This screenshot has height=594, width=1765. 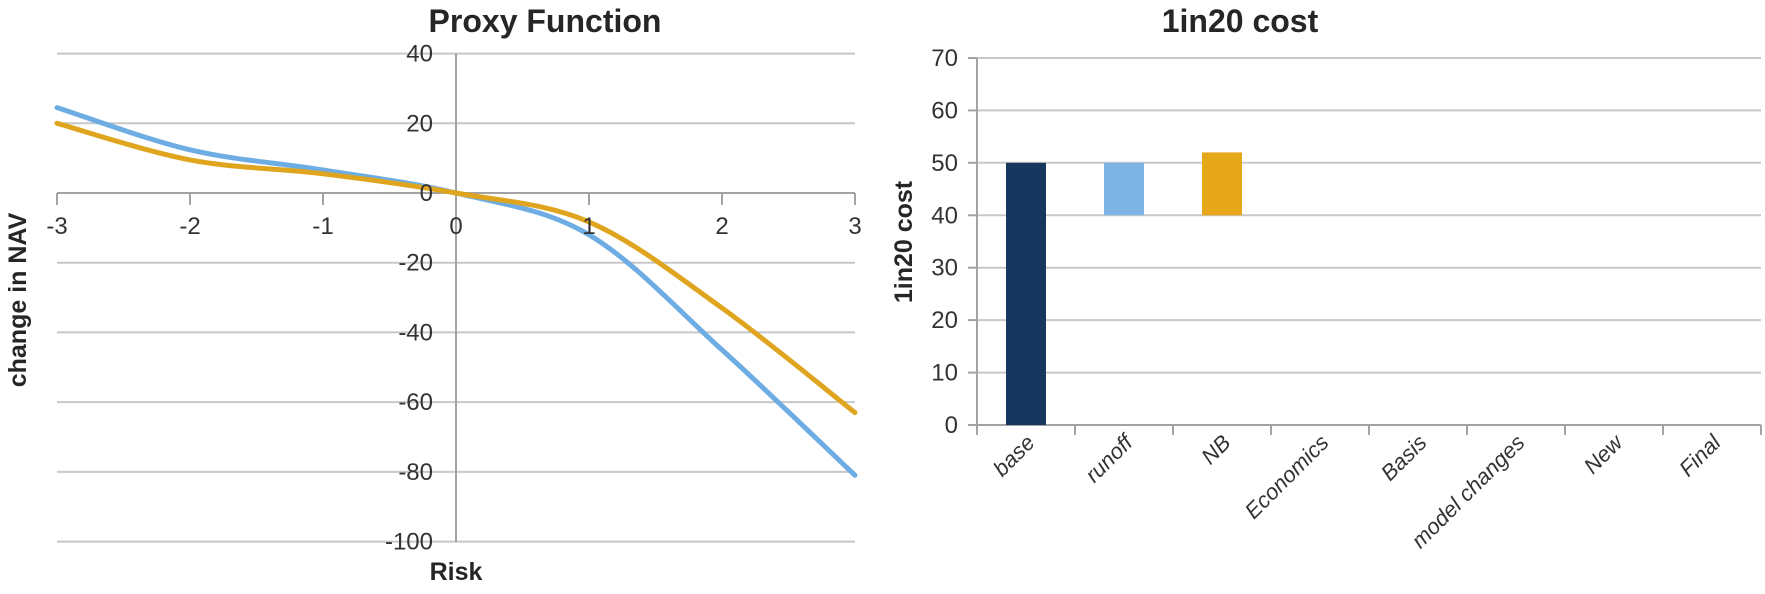 What do you see at coordinates (189, 226) in the screenshot?
I see `x-tick-label--2: -2` at bounding box center [189, 226].